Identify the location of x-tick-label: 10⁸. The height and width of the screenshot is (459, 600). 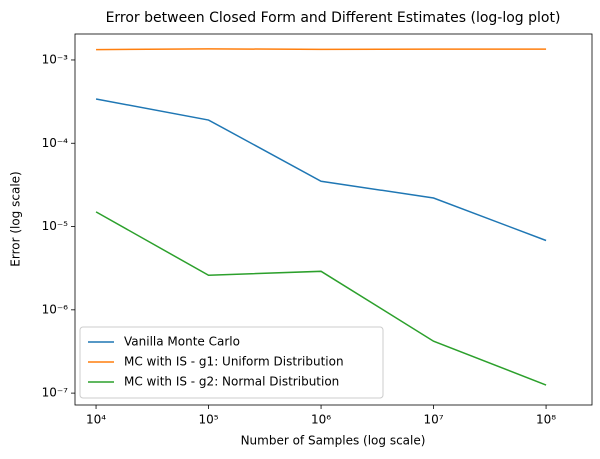
(546, 420).